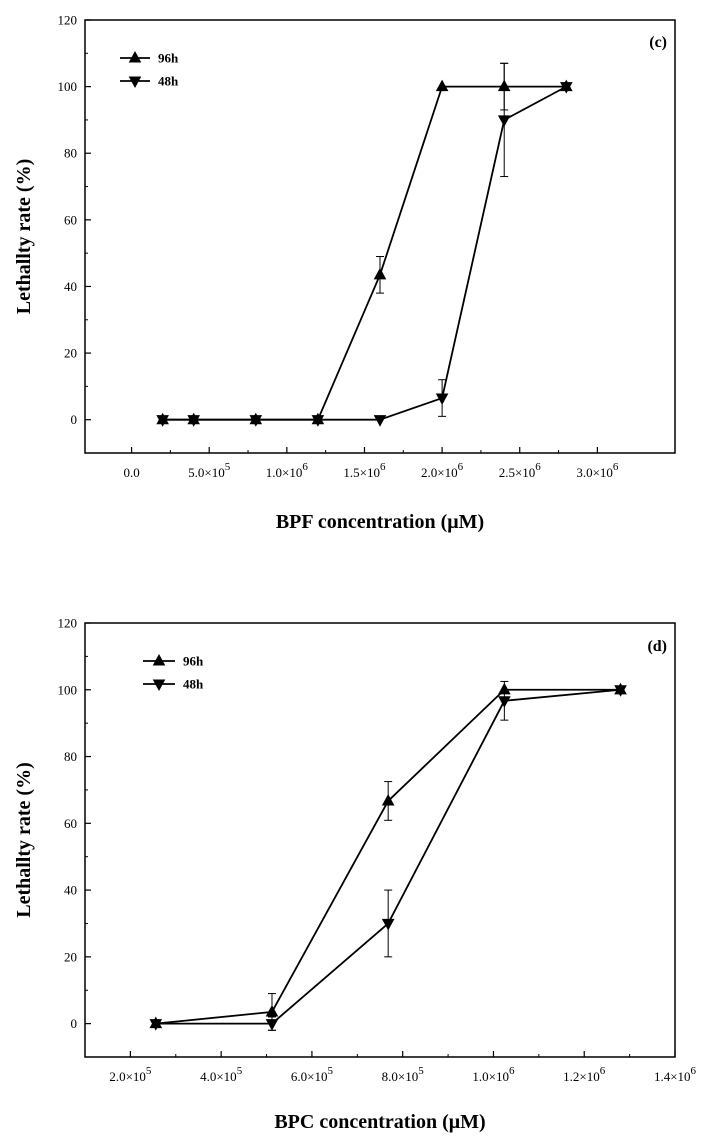 The width and height of the screenshot is (721, 1140). Describe the element at coordinates (403, 1074) in the screenshot. I see `x-tick-label: 8.0×10⁵` at that location.